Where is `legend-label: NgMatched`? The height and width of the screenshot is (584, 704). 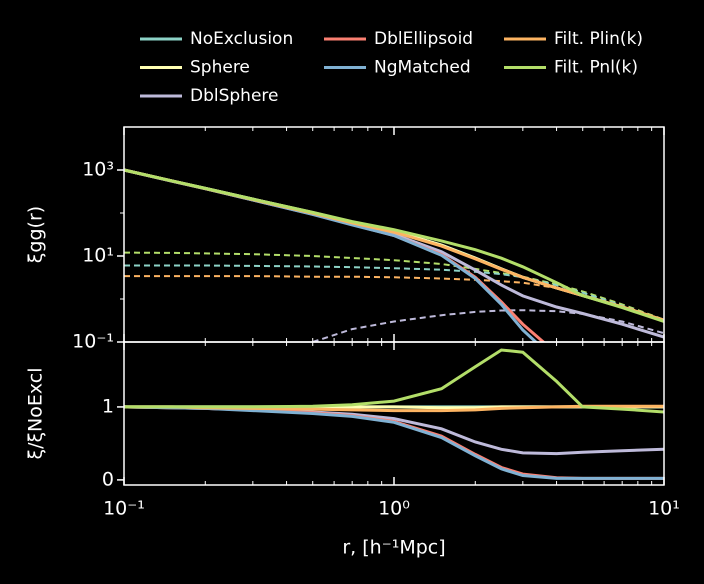
legend-label: NgMatched is located at coordinates (422, 68).